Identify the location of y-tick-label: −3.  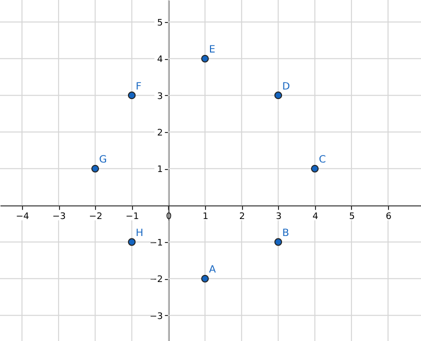
(156, 317).